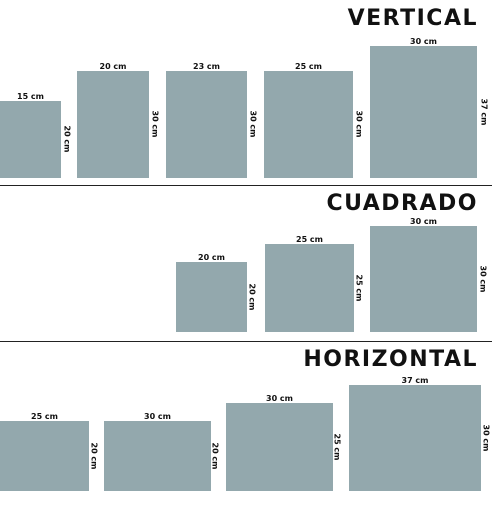 The width and height of the screenshot is (492, 511). I want to click on section-title-cuadrado: CUADRADO, so click(402, 203).